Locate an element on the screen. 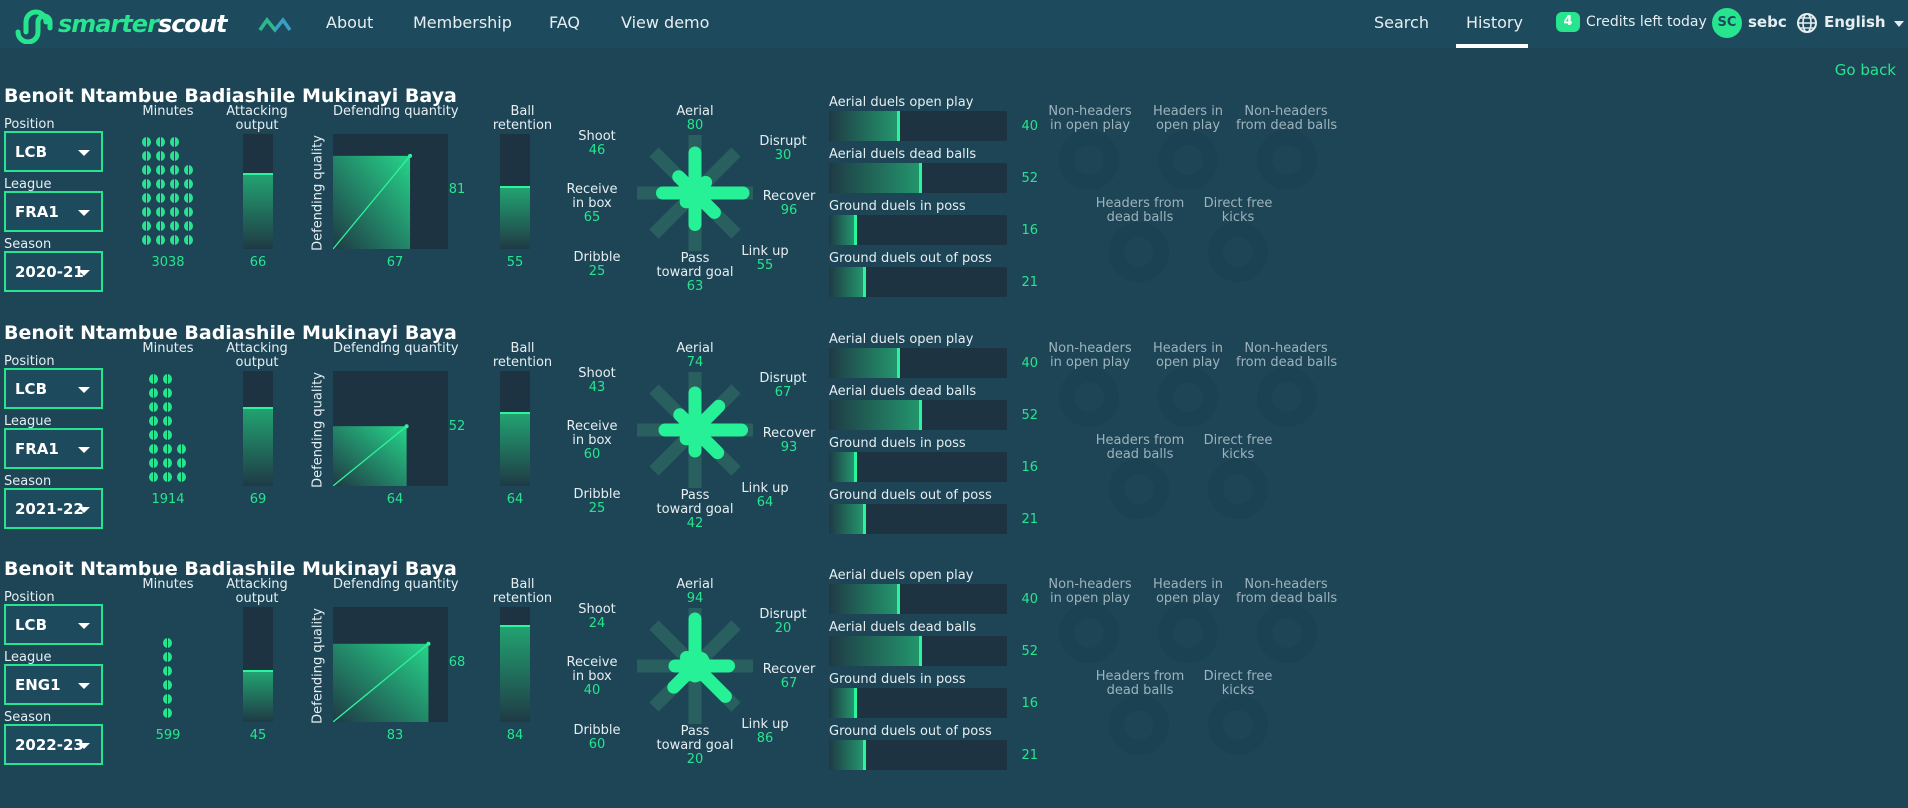 The width and height of the screenshot is (1908, 808). defending-quantity-title: Defending quantity is located at coordinates (396, 348).